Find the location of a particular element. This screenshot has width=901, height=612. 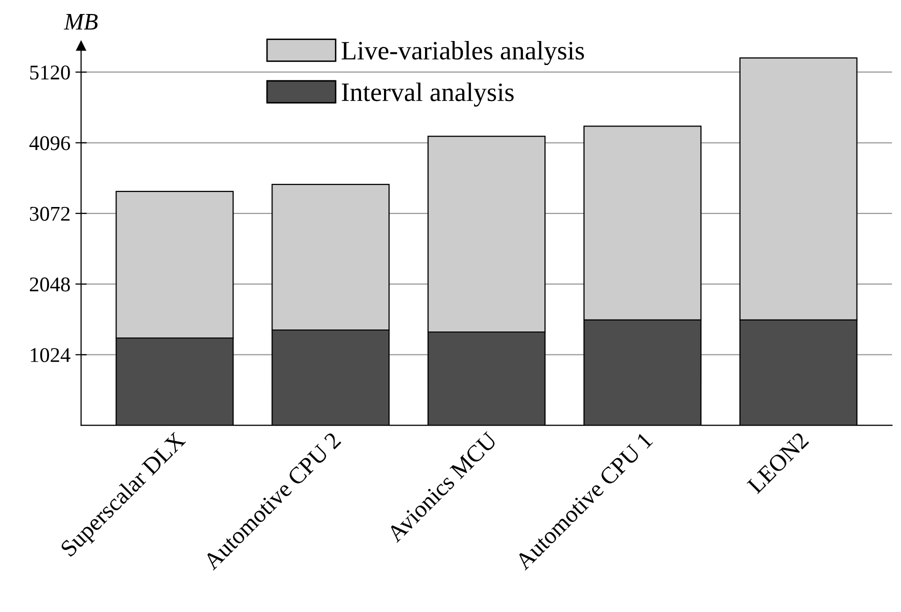

y-tick-label: 5120 is located at coordinates (50, 72).